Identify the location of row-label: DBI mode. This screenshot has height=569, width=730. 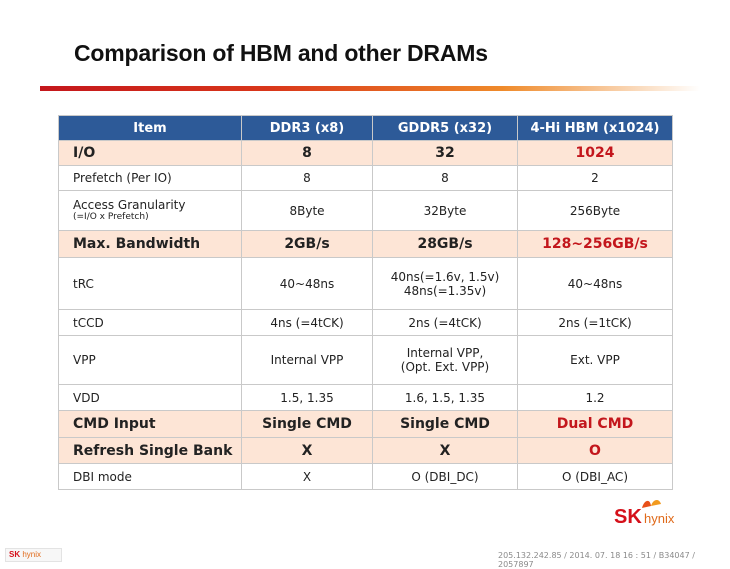
(150, 476).